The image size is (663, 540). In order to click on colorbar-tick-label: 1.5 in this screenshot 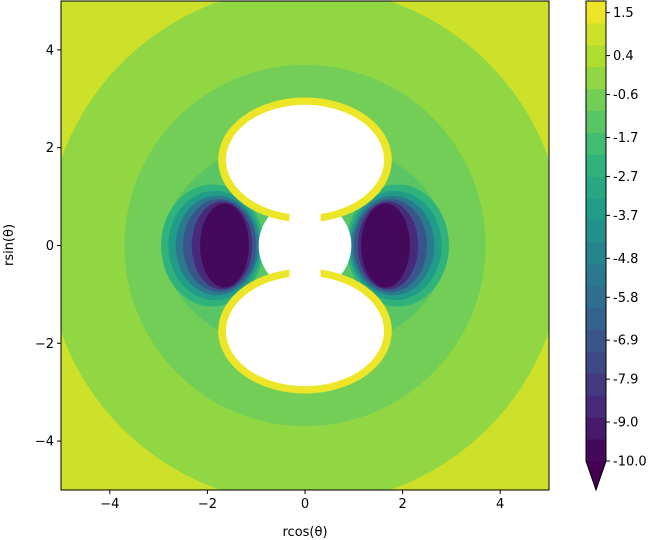, I will do `click(623, 13)`.